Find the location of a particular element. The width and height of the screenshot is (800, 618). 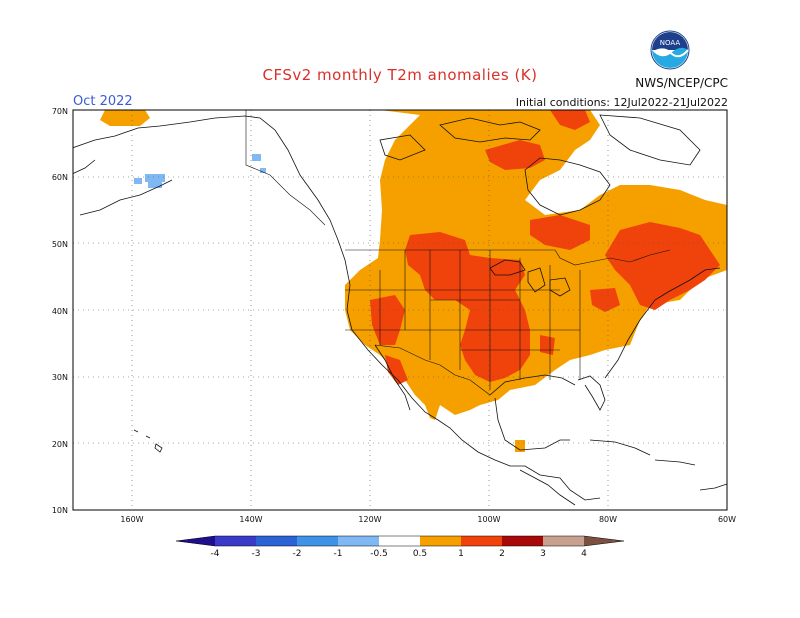

lon-label-120w: 120W is located at coordinates (369, 519).